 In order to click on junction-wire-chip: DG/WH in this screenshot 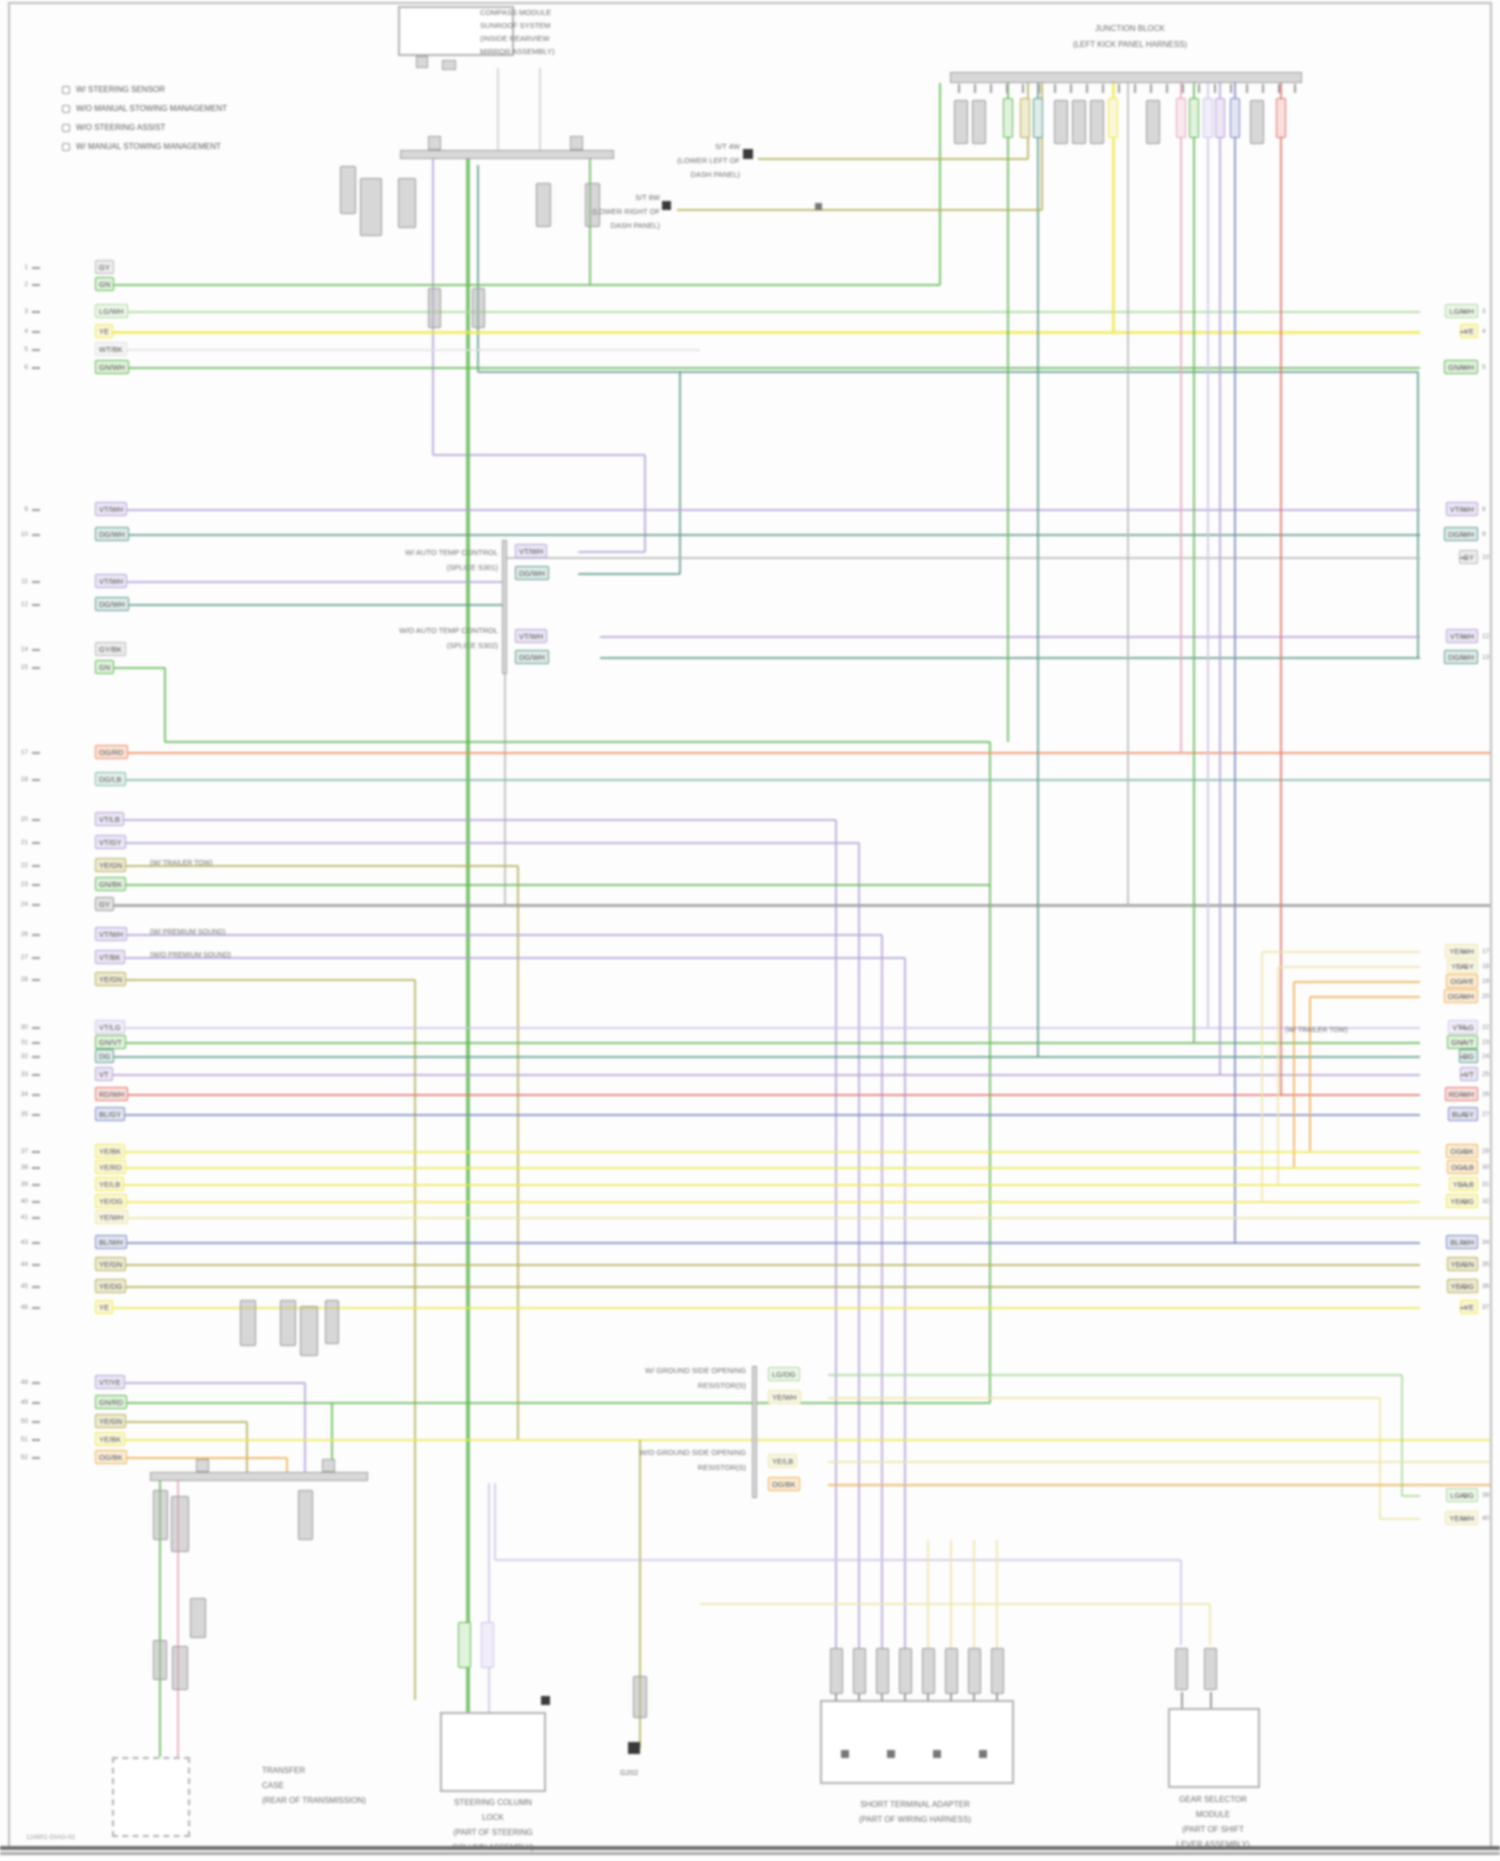, I will do `click(532, 657)`.